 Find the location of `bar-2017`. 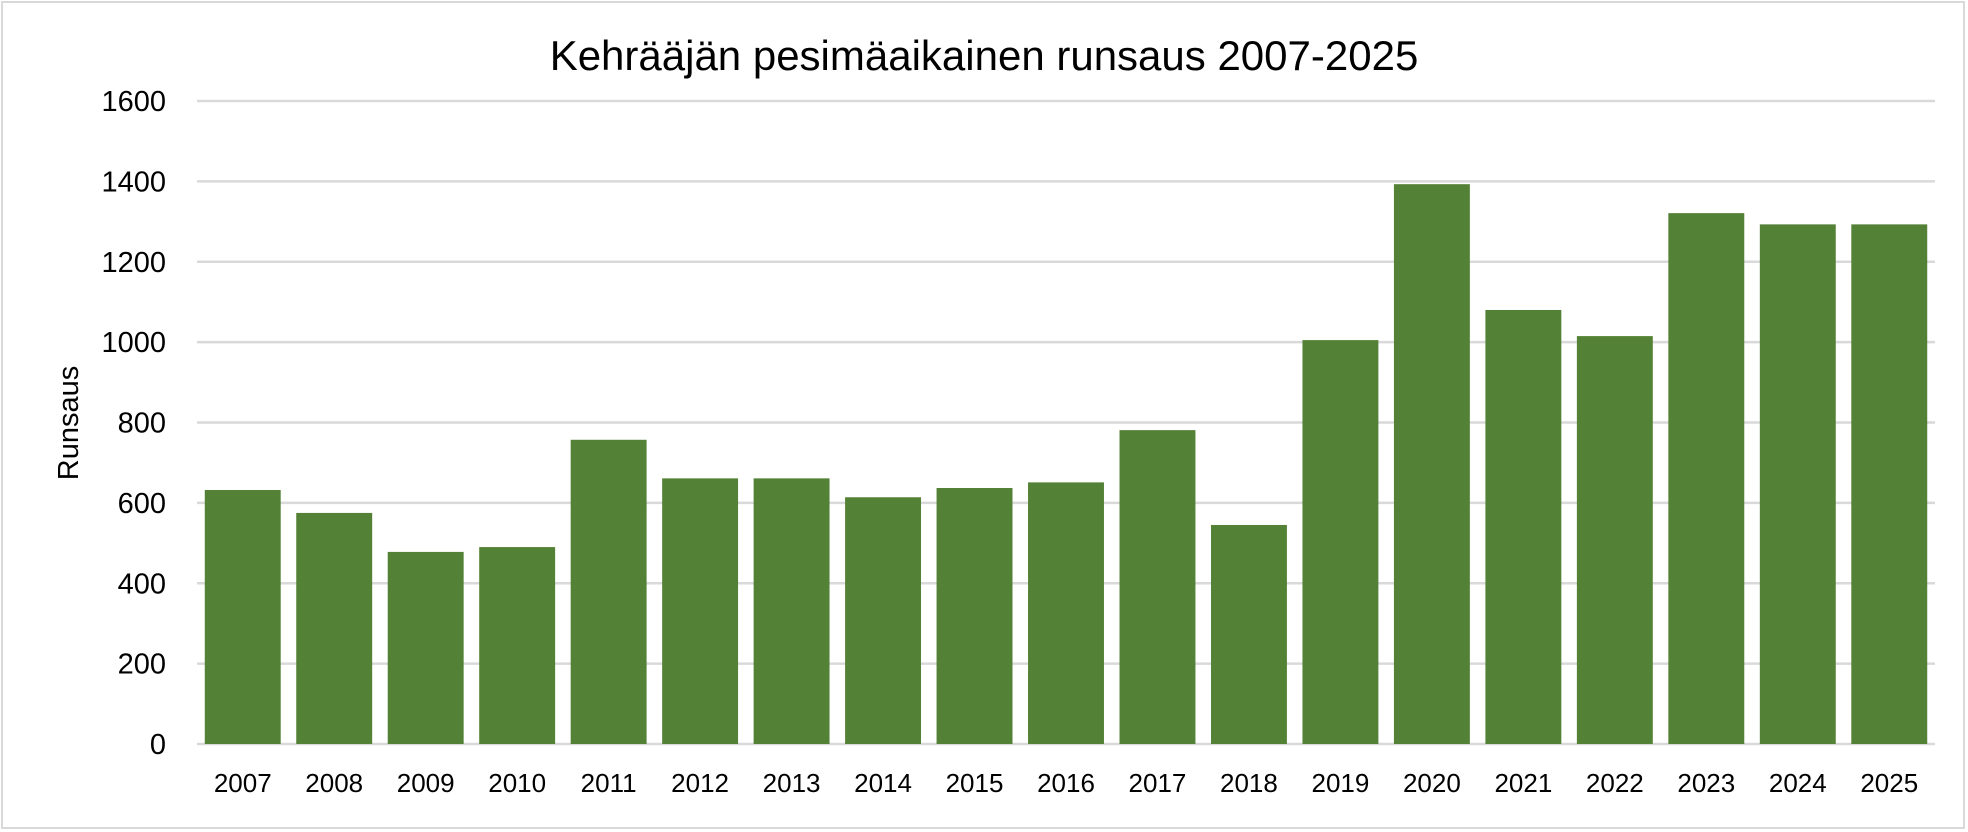

bar-2017 is located at coordinates (1157, 587).